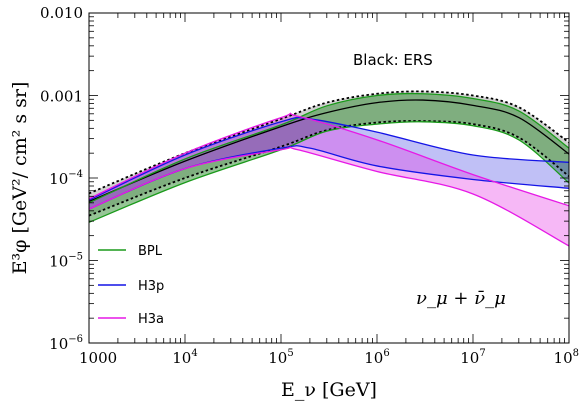  Describe the element at coordinates (566, 357) in the screenshot. I see `x-tick-label: 10⁸` at that location.